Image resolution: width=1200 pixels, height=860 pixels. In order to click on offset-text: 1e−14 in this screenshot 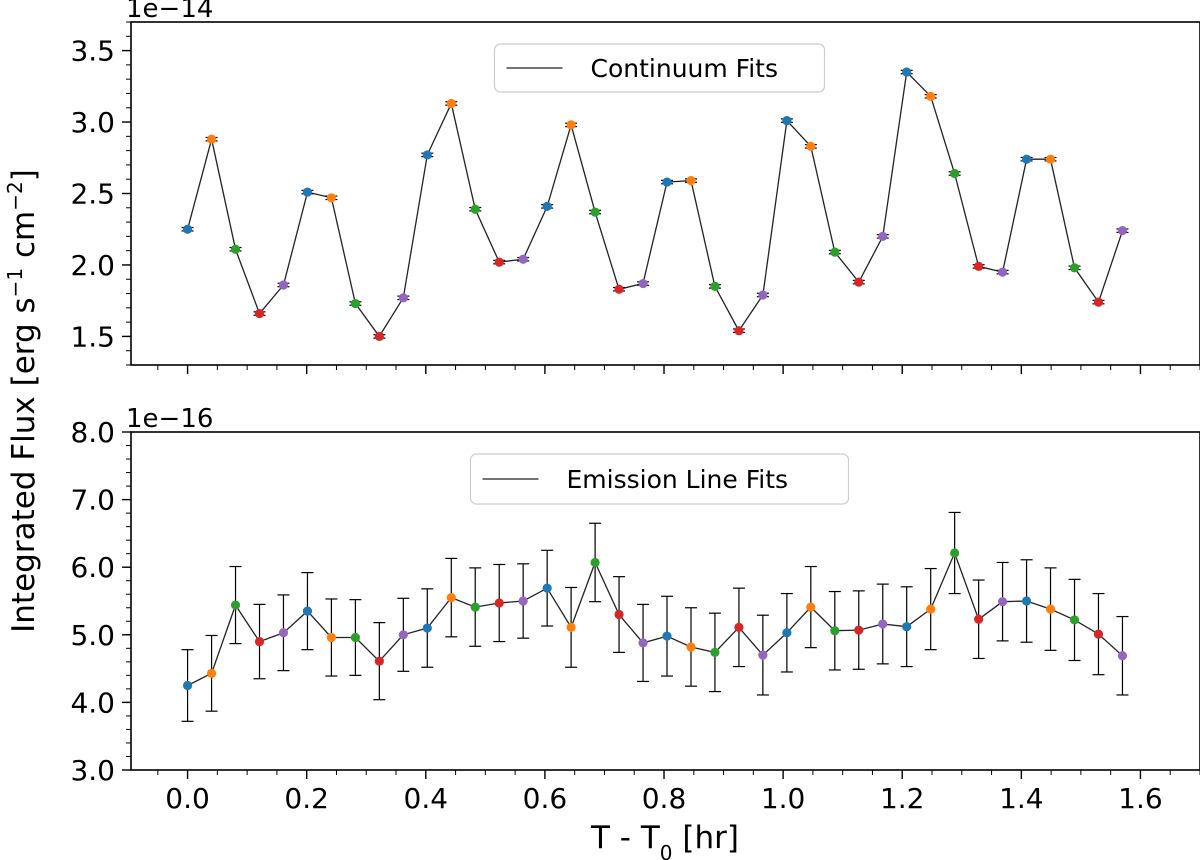, I will do `click(169, 12)`.